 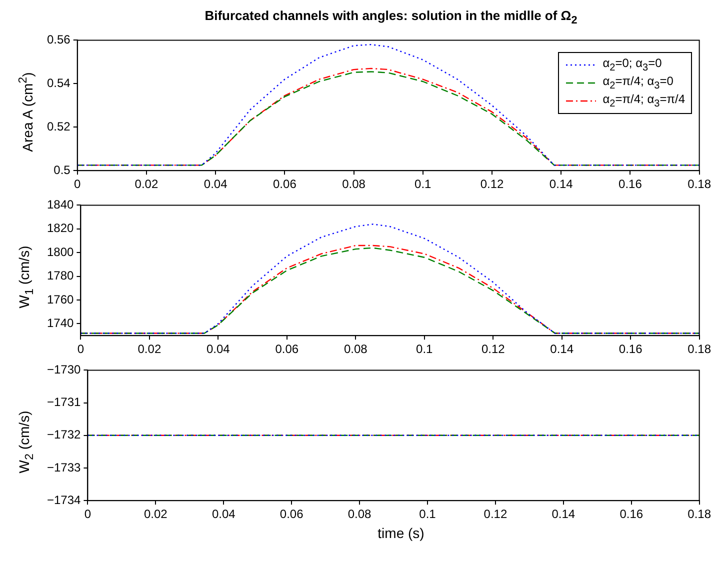 What do you see at coordinates (64, 499) in the screenshot?
I see `y-tick-label: −1734` at bounding box center [64, 499].